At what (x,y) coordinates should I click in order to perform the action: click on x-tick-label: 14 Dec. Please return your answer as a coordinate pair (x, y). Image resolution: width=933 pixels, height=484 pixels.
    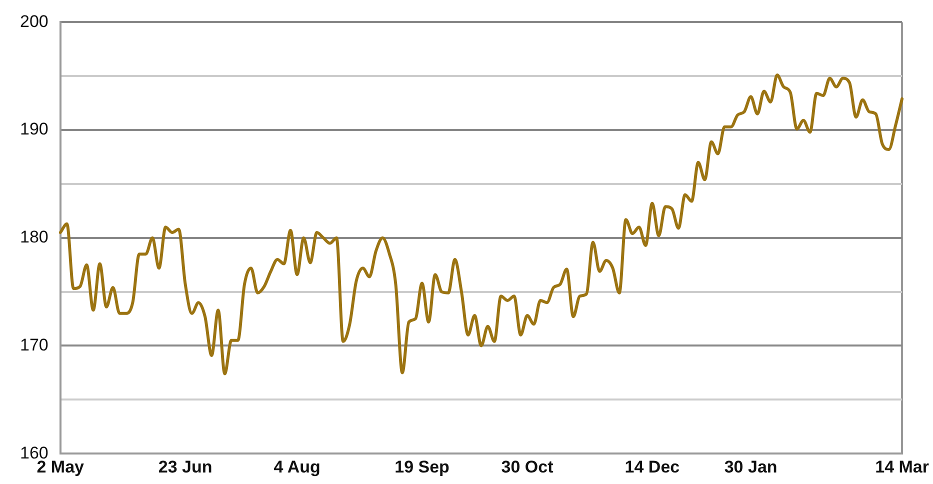
    Looking at the image, I should click on (652, 466).